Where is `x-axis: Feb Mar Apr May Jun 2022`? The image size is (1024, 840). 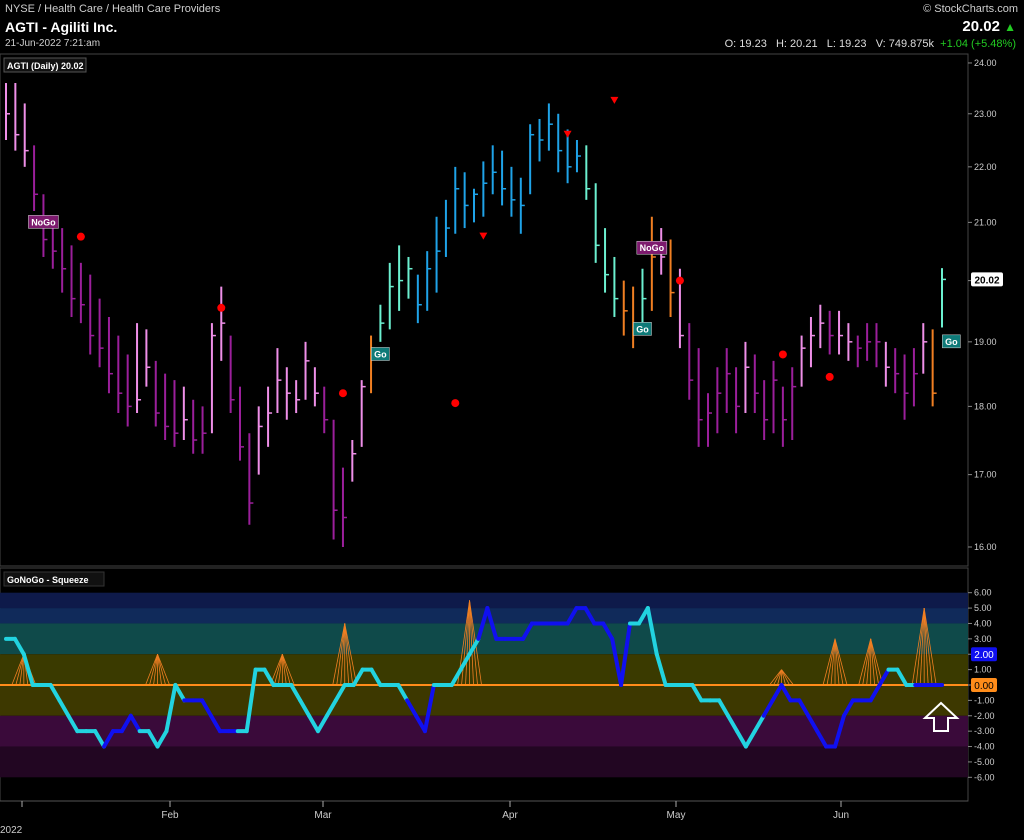
x-axis: Feb Mar Apr May Jun 2022 is located at coordinates (484, 818).